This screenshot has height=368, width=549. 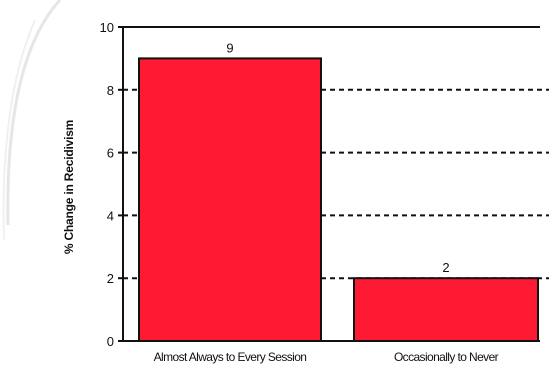 I want to click on bar, so click(x=446, y=310).